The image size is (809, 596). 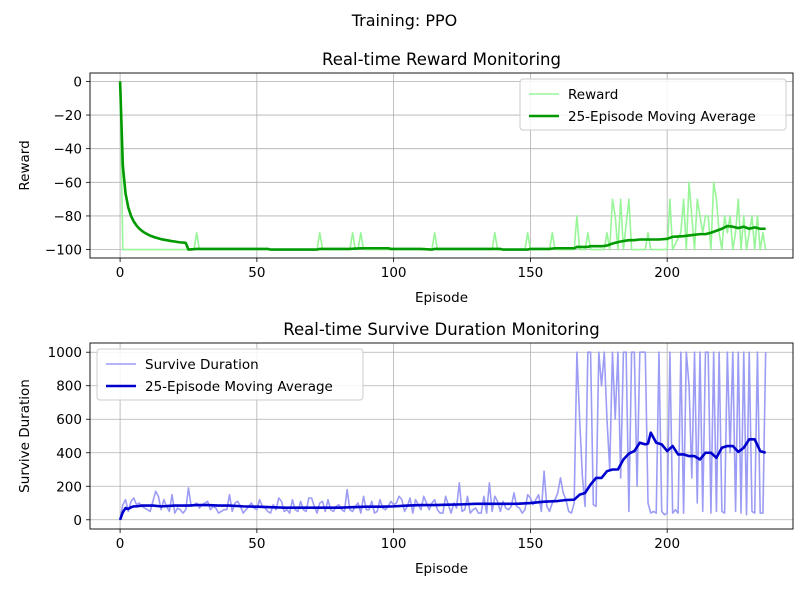 I want to click on y-tick-label: −80, so click(x=68, y=217).